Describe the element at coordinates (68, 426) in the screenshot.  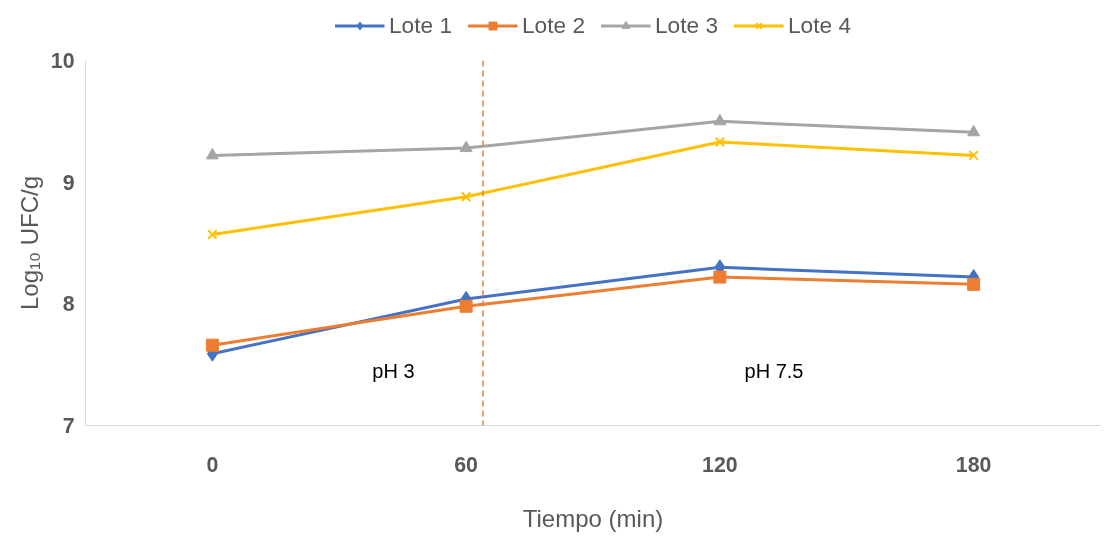
I see `y-tick-label: 7` at that location.